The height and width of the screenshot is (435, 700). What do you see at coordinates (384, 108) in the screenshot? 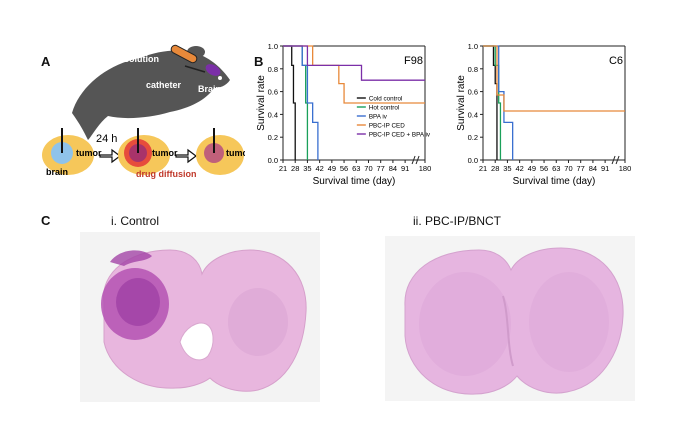
I see `legend-label: Hot control` at bounding box center [384, 108].